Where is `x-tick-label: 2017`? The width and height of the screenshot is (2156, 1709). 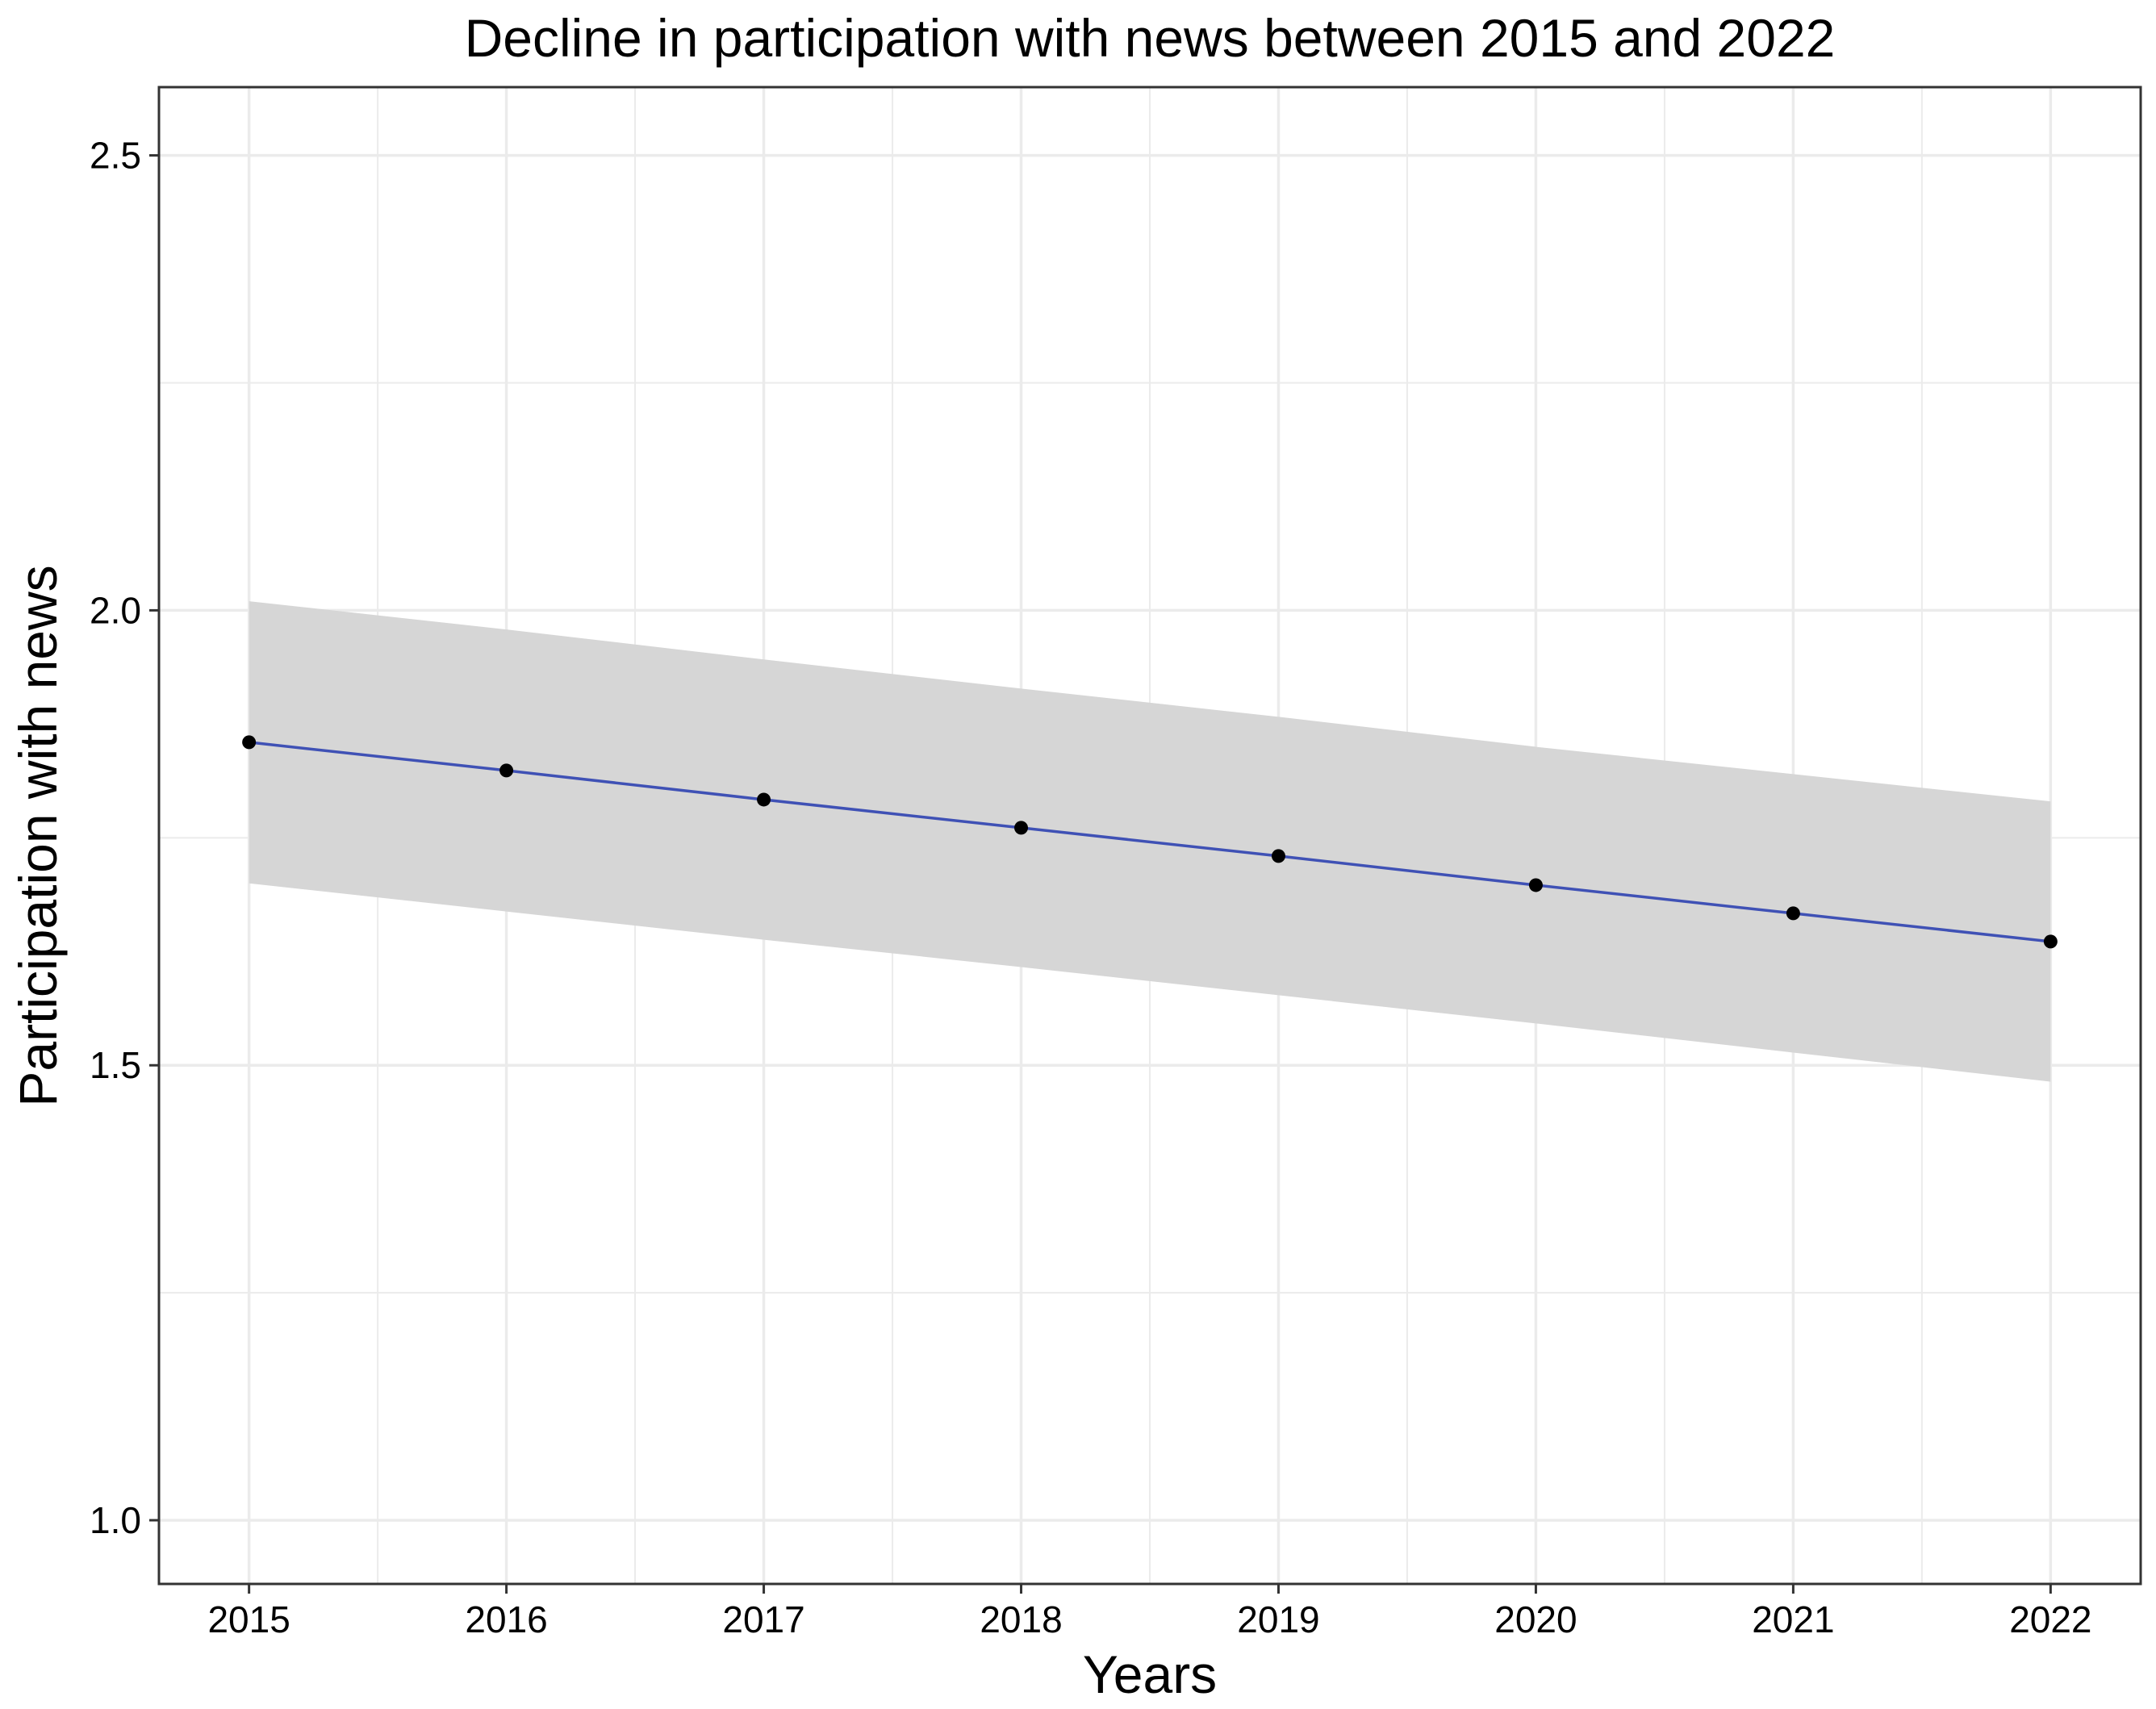
x-tick-label: 2017 is located at coordinates (763, 1619).